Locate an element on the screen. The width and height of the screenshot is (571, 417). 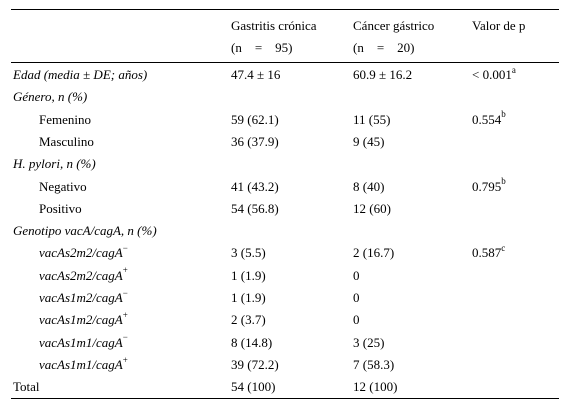
cell-gastritis: 39 (72.2) is located at coordinates (255, 364).